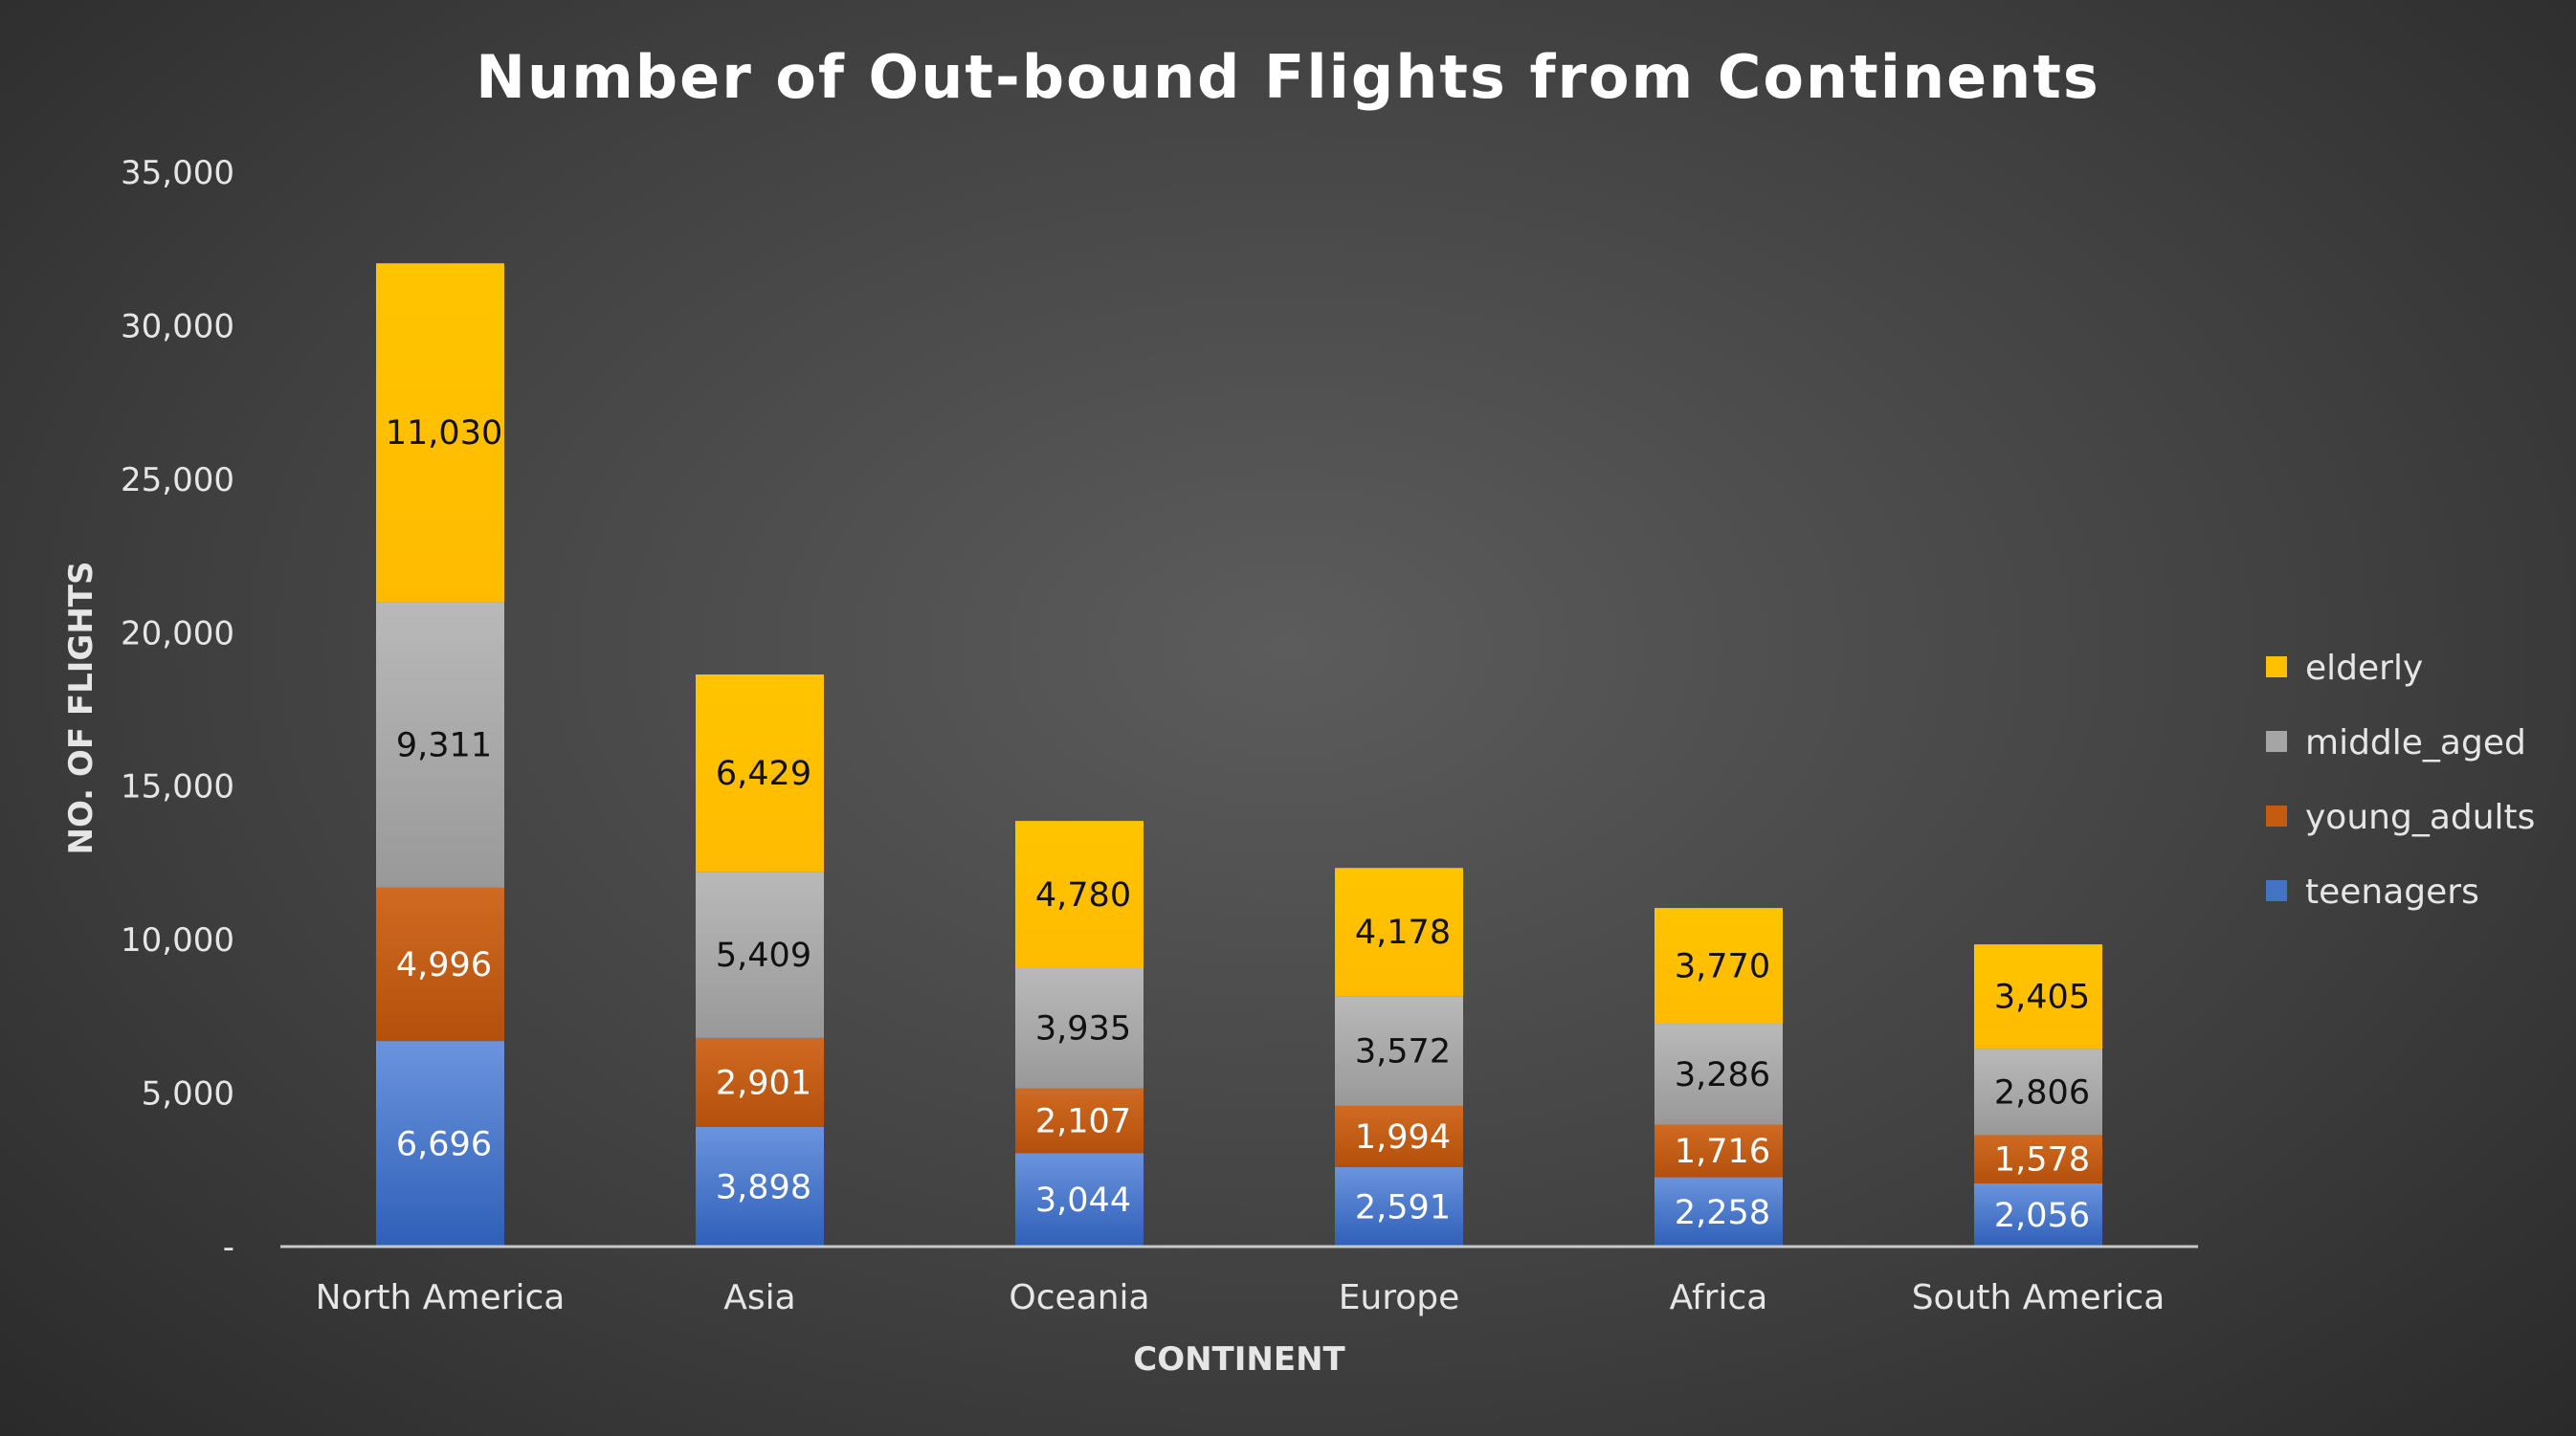 This screenshot has height=1436, width=2576. What do you see at coordinates (228, 1247) in the screenshot?
I see `y-tick-label: -` at bounding box center [228, 1247].